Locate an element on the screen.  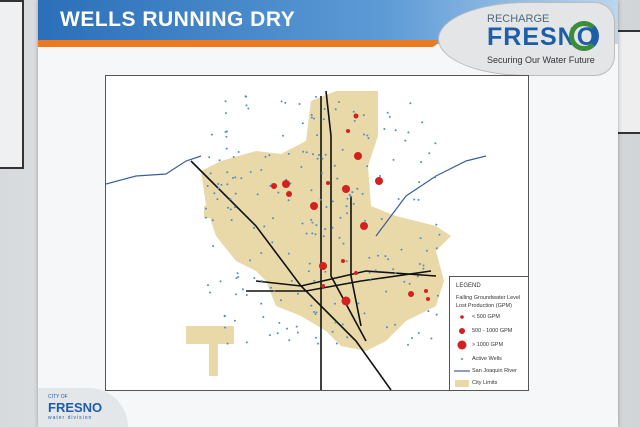
legend-item: City Limits is located at coordinates (485, 383).